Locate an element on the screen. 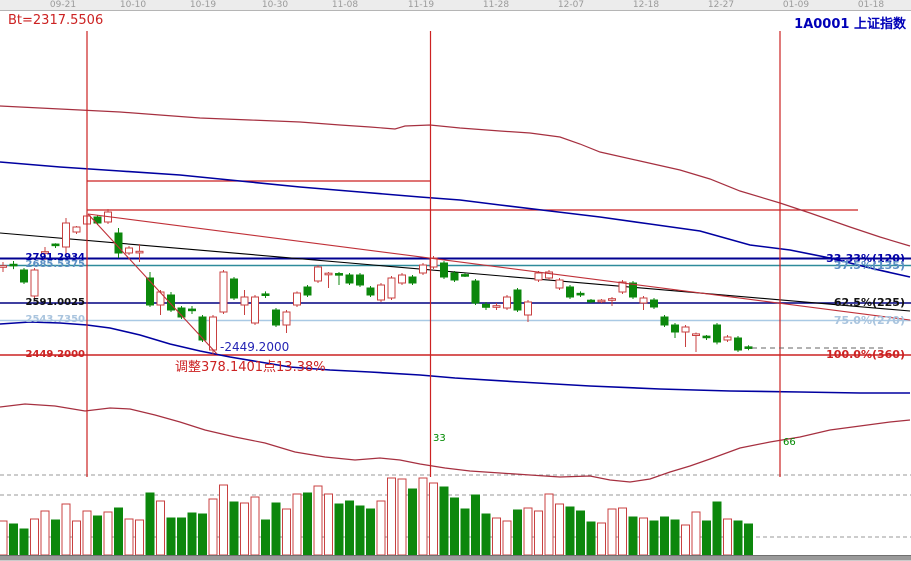 The width and height of the screenshot is (911, 561). cycle-count-33: 33 is located at coordinates (439, 438).